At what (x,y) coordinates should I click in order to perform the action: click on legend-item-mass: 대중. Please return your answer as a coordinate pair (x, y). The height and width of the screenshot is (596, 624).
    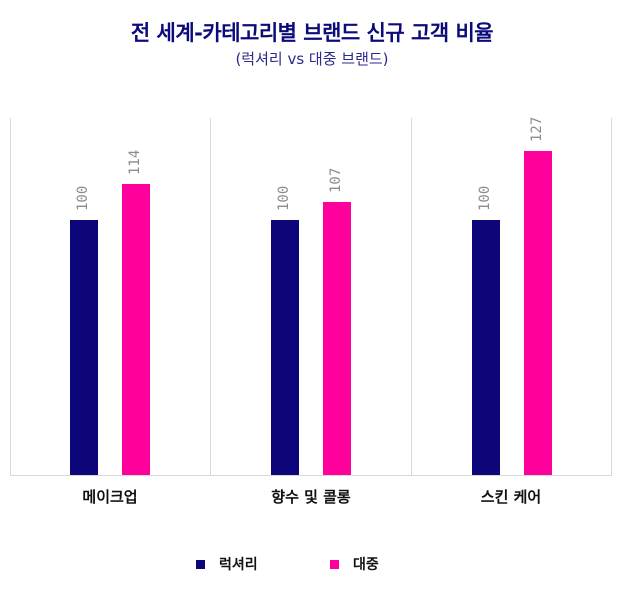
    Looking at the image, I should click on (354, 564).